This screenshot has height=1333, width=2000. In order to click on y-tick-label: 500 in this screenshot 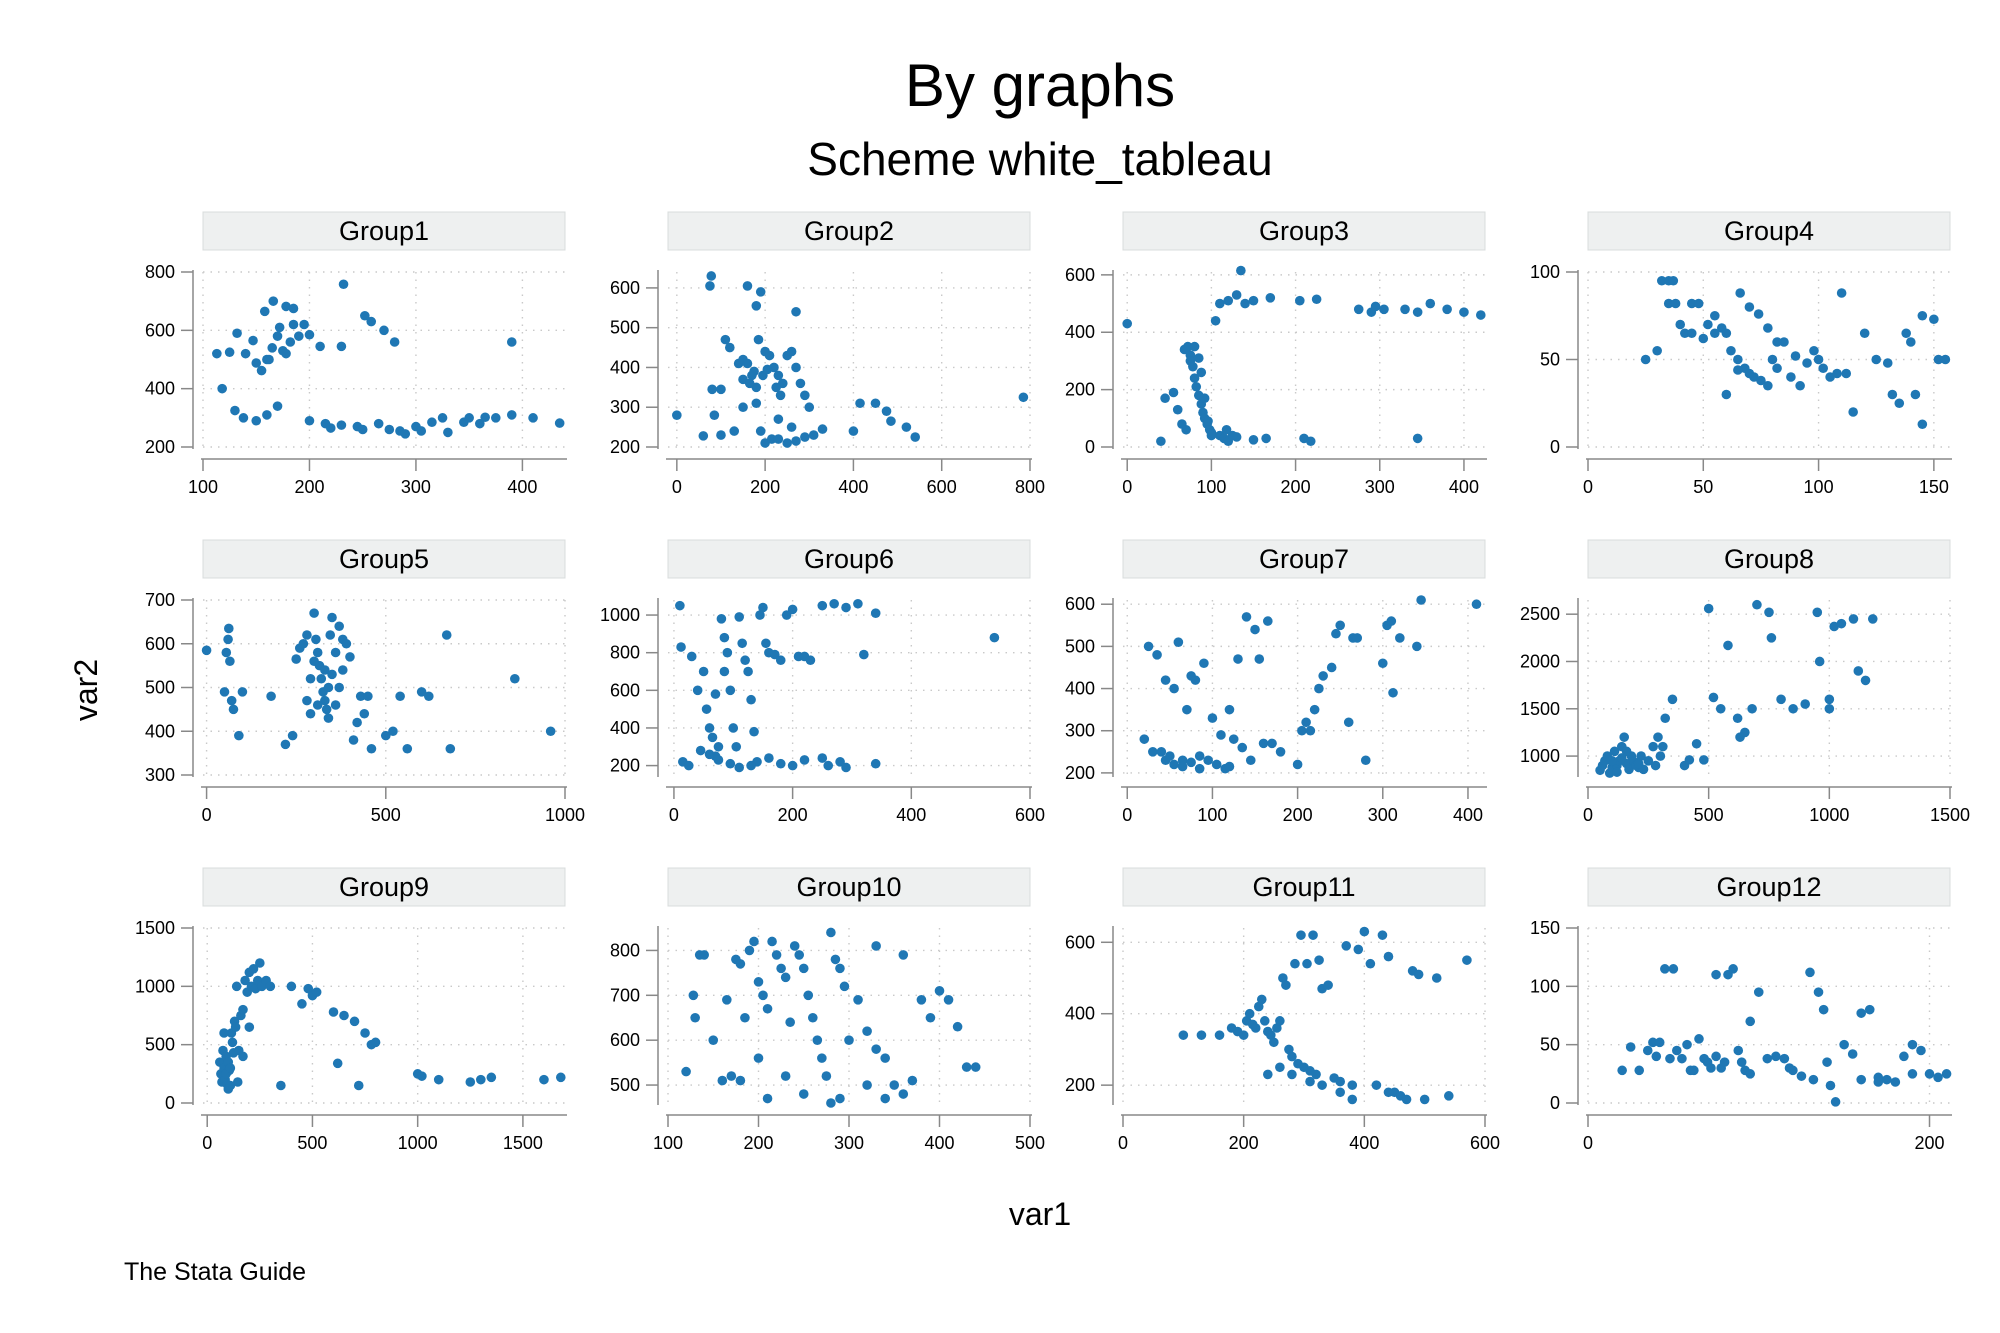, I will do `click(625, 1085)`.